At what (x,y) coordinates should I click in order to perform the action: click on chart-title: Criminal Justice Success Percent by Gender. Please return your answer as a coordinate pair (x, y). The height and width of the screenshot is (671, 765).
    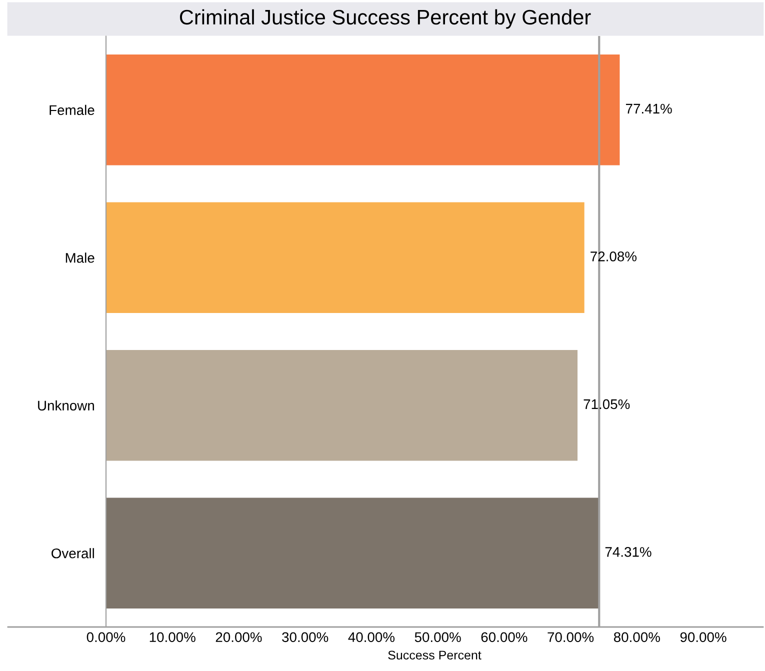
    Looking at the image, I should click on (385, 19).